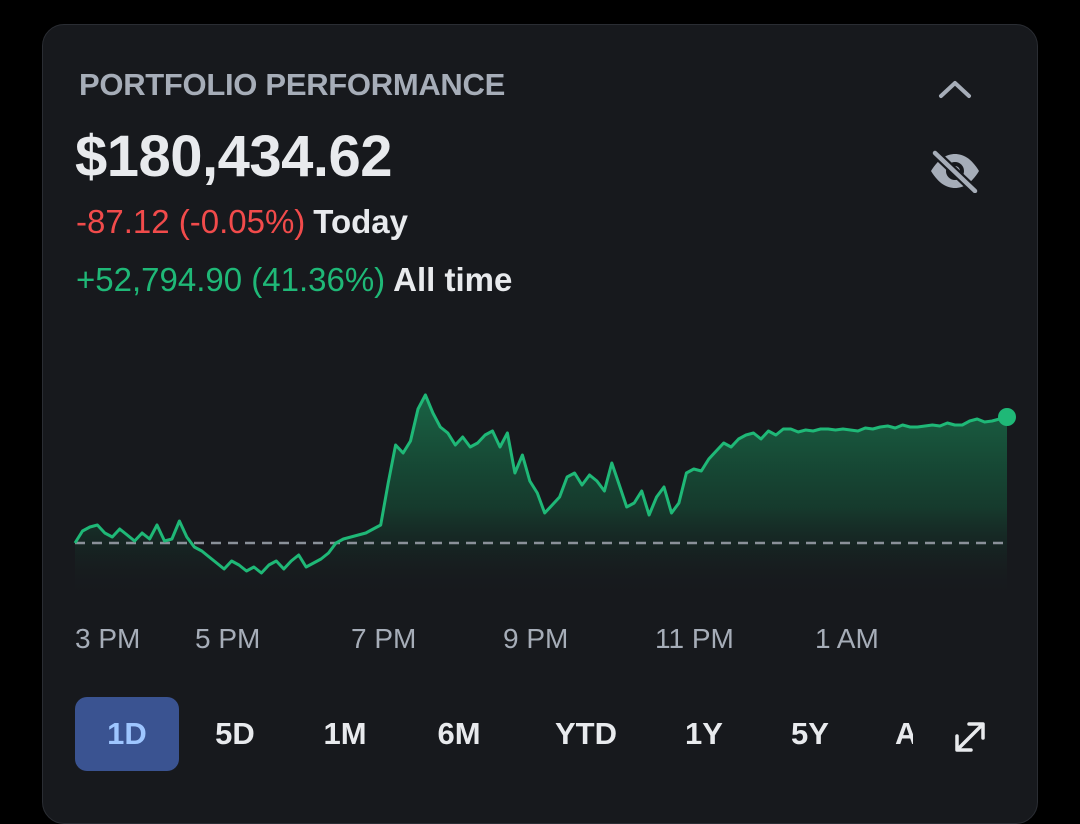 The image size is (1080, 824). I want to click on range-1y-button: 1Y, so click(704, 733).